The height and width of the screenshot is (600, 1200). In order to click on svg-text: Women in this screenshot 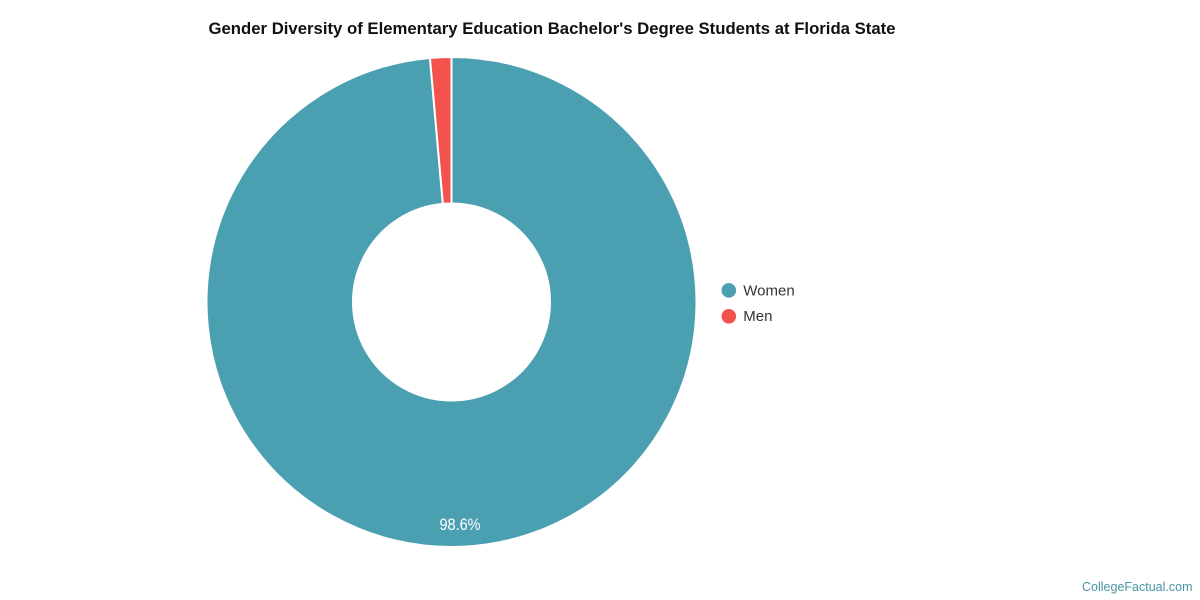, I will do `click(768, 290)`.